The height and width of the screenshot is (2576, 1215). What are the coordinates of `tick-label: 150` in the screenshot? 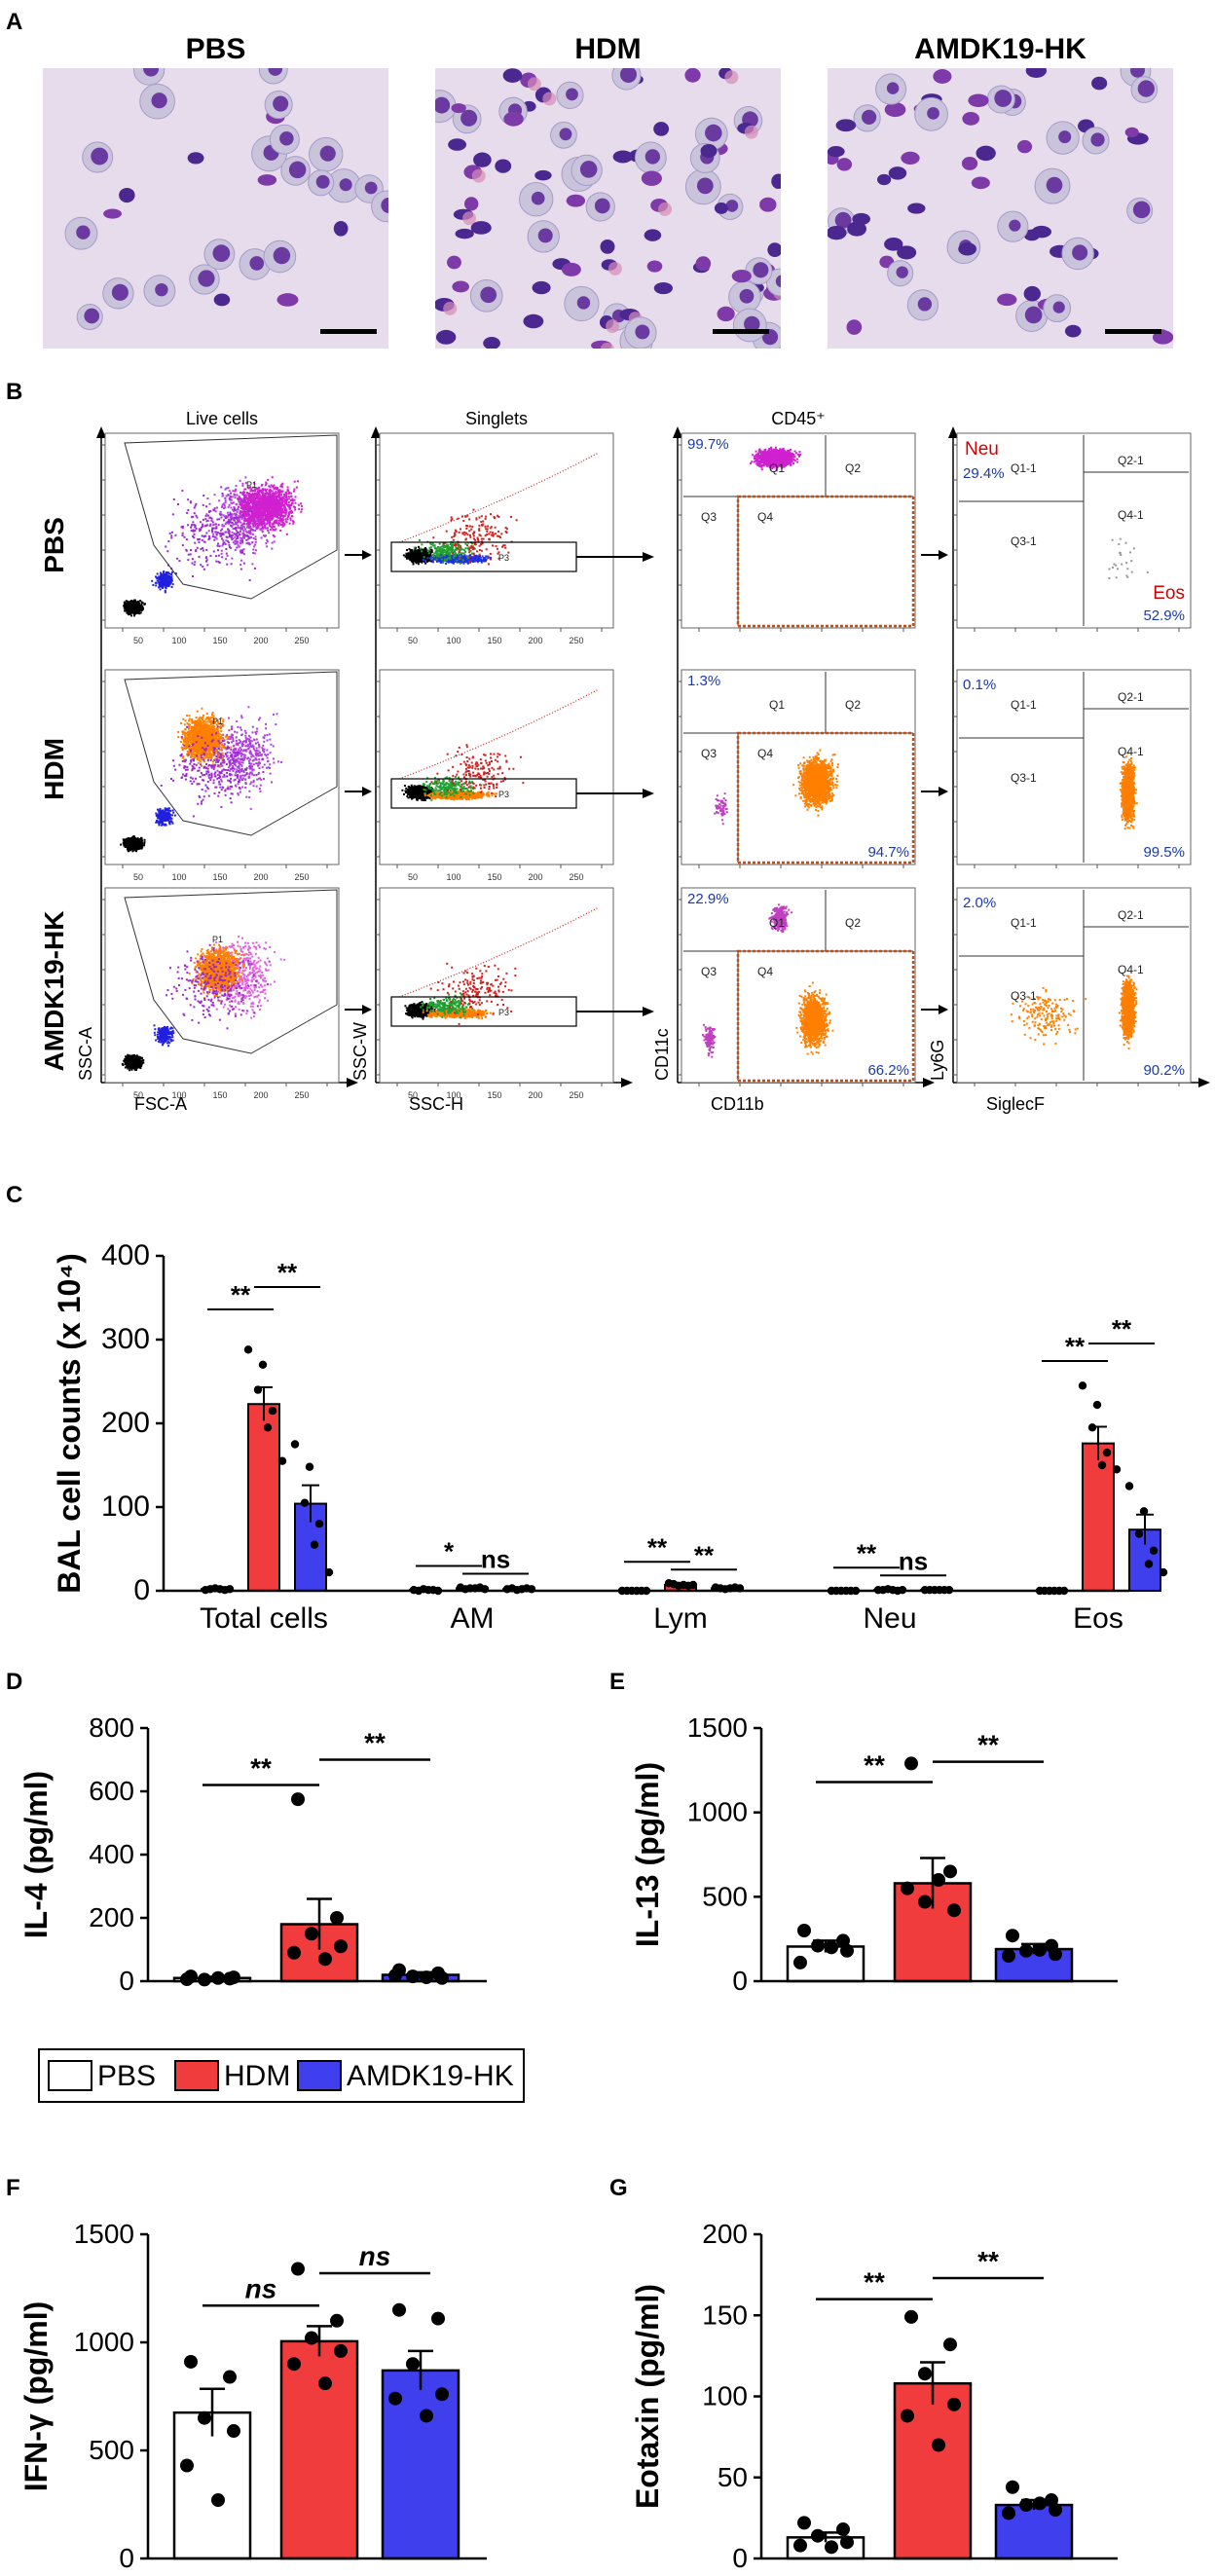 It's located at (220, 640).